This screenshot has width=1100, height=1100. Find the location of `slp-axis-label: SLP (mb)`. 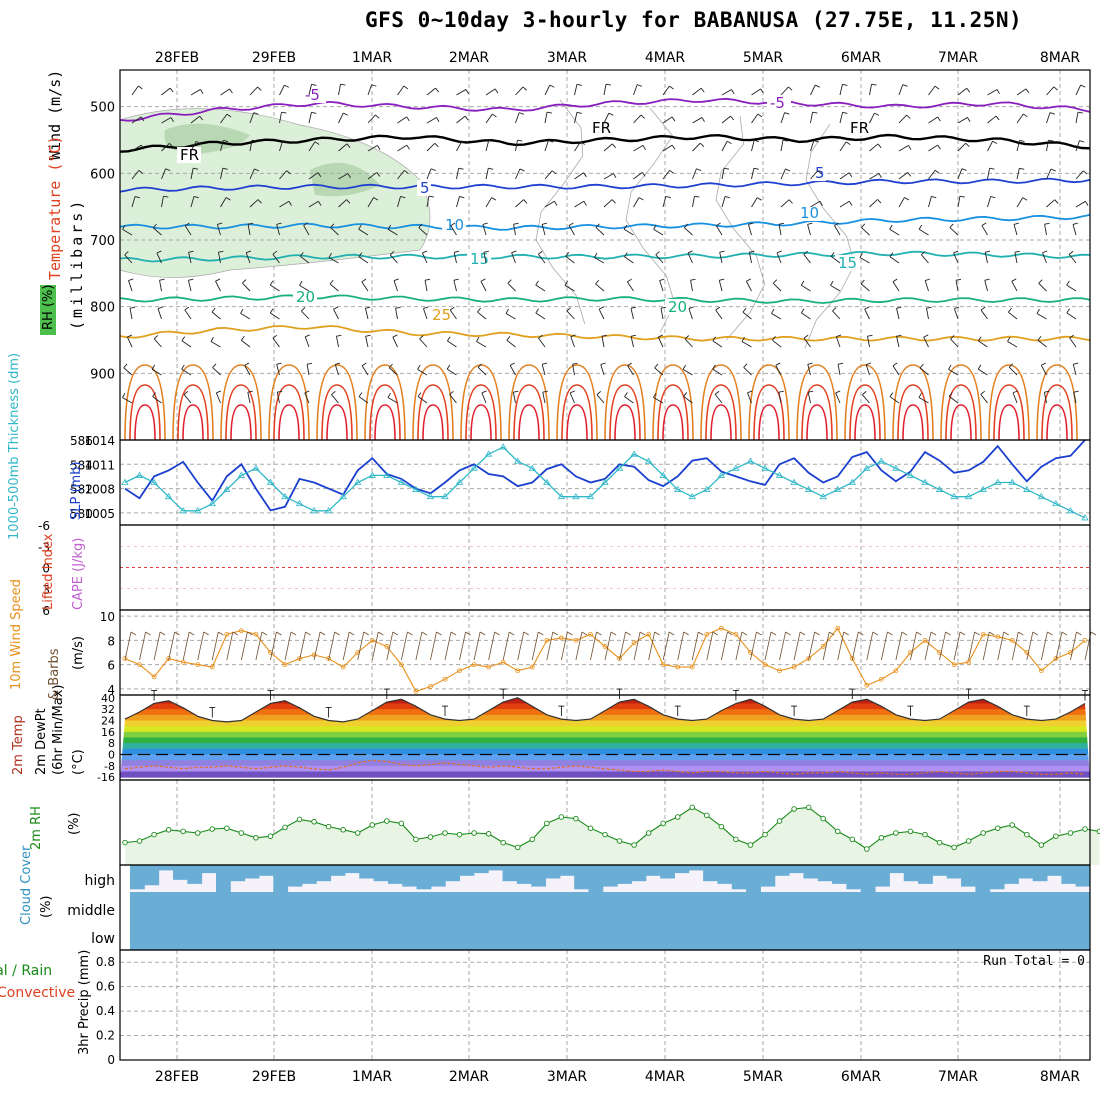

slp-axis-label: SLP (mb) is located at coordinates (76, 490).